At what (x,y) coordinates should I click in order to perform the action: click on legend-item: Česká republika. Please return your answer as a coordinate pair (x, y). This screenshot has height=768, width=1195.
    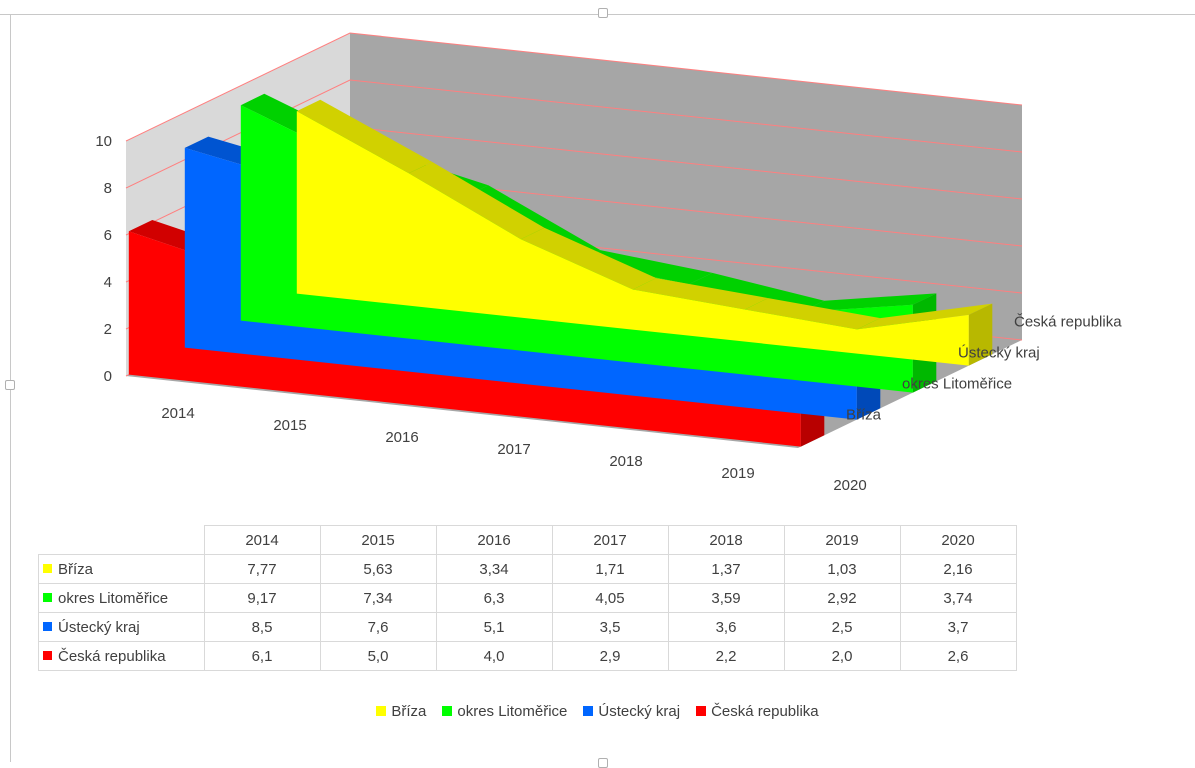
    Looking at the image, I should click on (757, 711).